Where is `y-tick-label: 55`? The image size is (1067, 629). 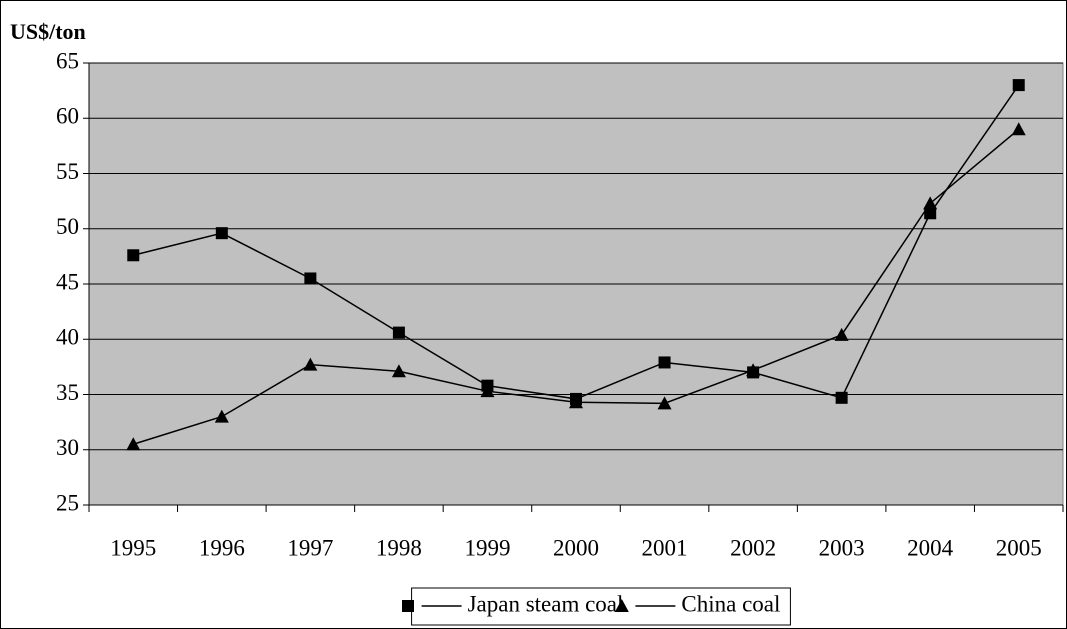 y-tick-label: 55 is located at coordinates (67, 171).